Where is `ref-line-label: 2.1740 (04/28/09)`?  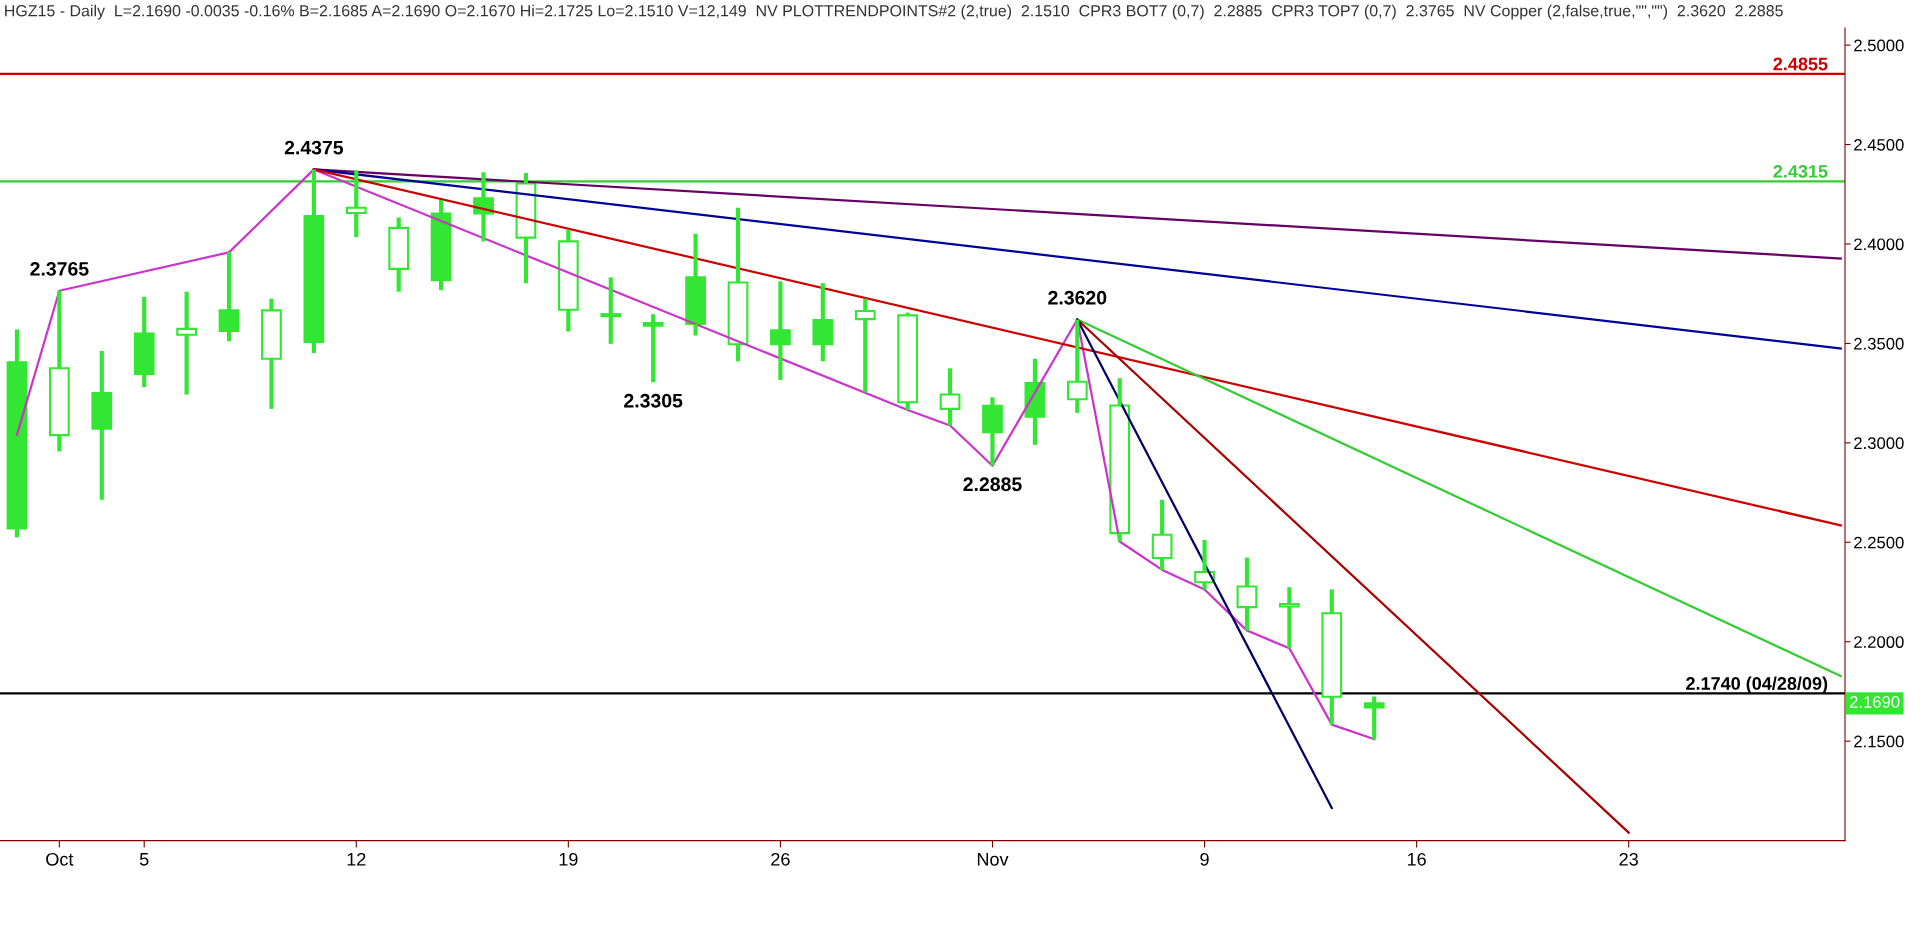 ref-line-label: 2.1740 (04/28/09) is located at coordinates (1757, 685).